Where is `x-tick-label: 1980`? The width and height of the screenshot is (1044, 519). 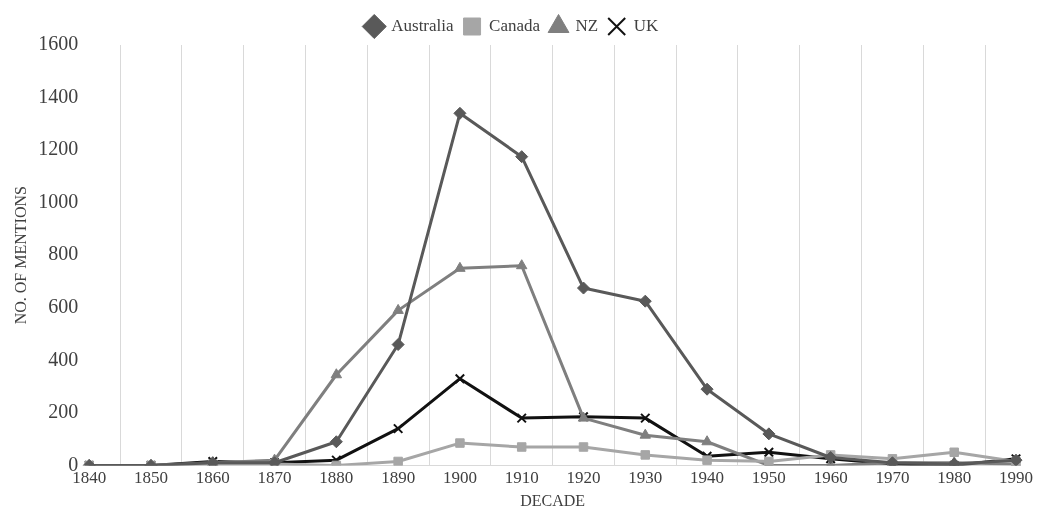 x-tick-label: 1980 is located at coordinates (954, 478).